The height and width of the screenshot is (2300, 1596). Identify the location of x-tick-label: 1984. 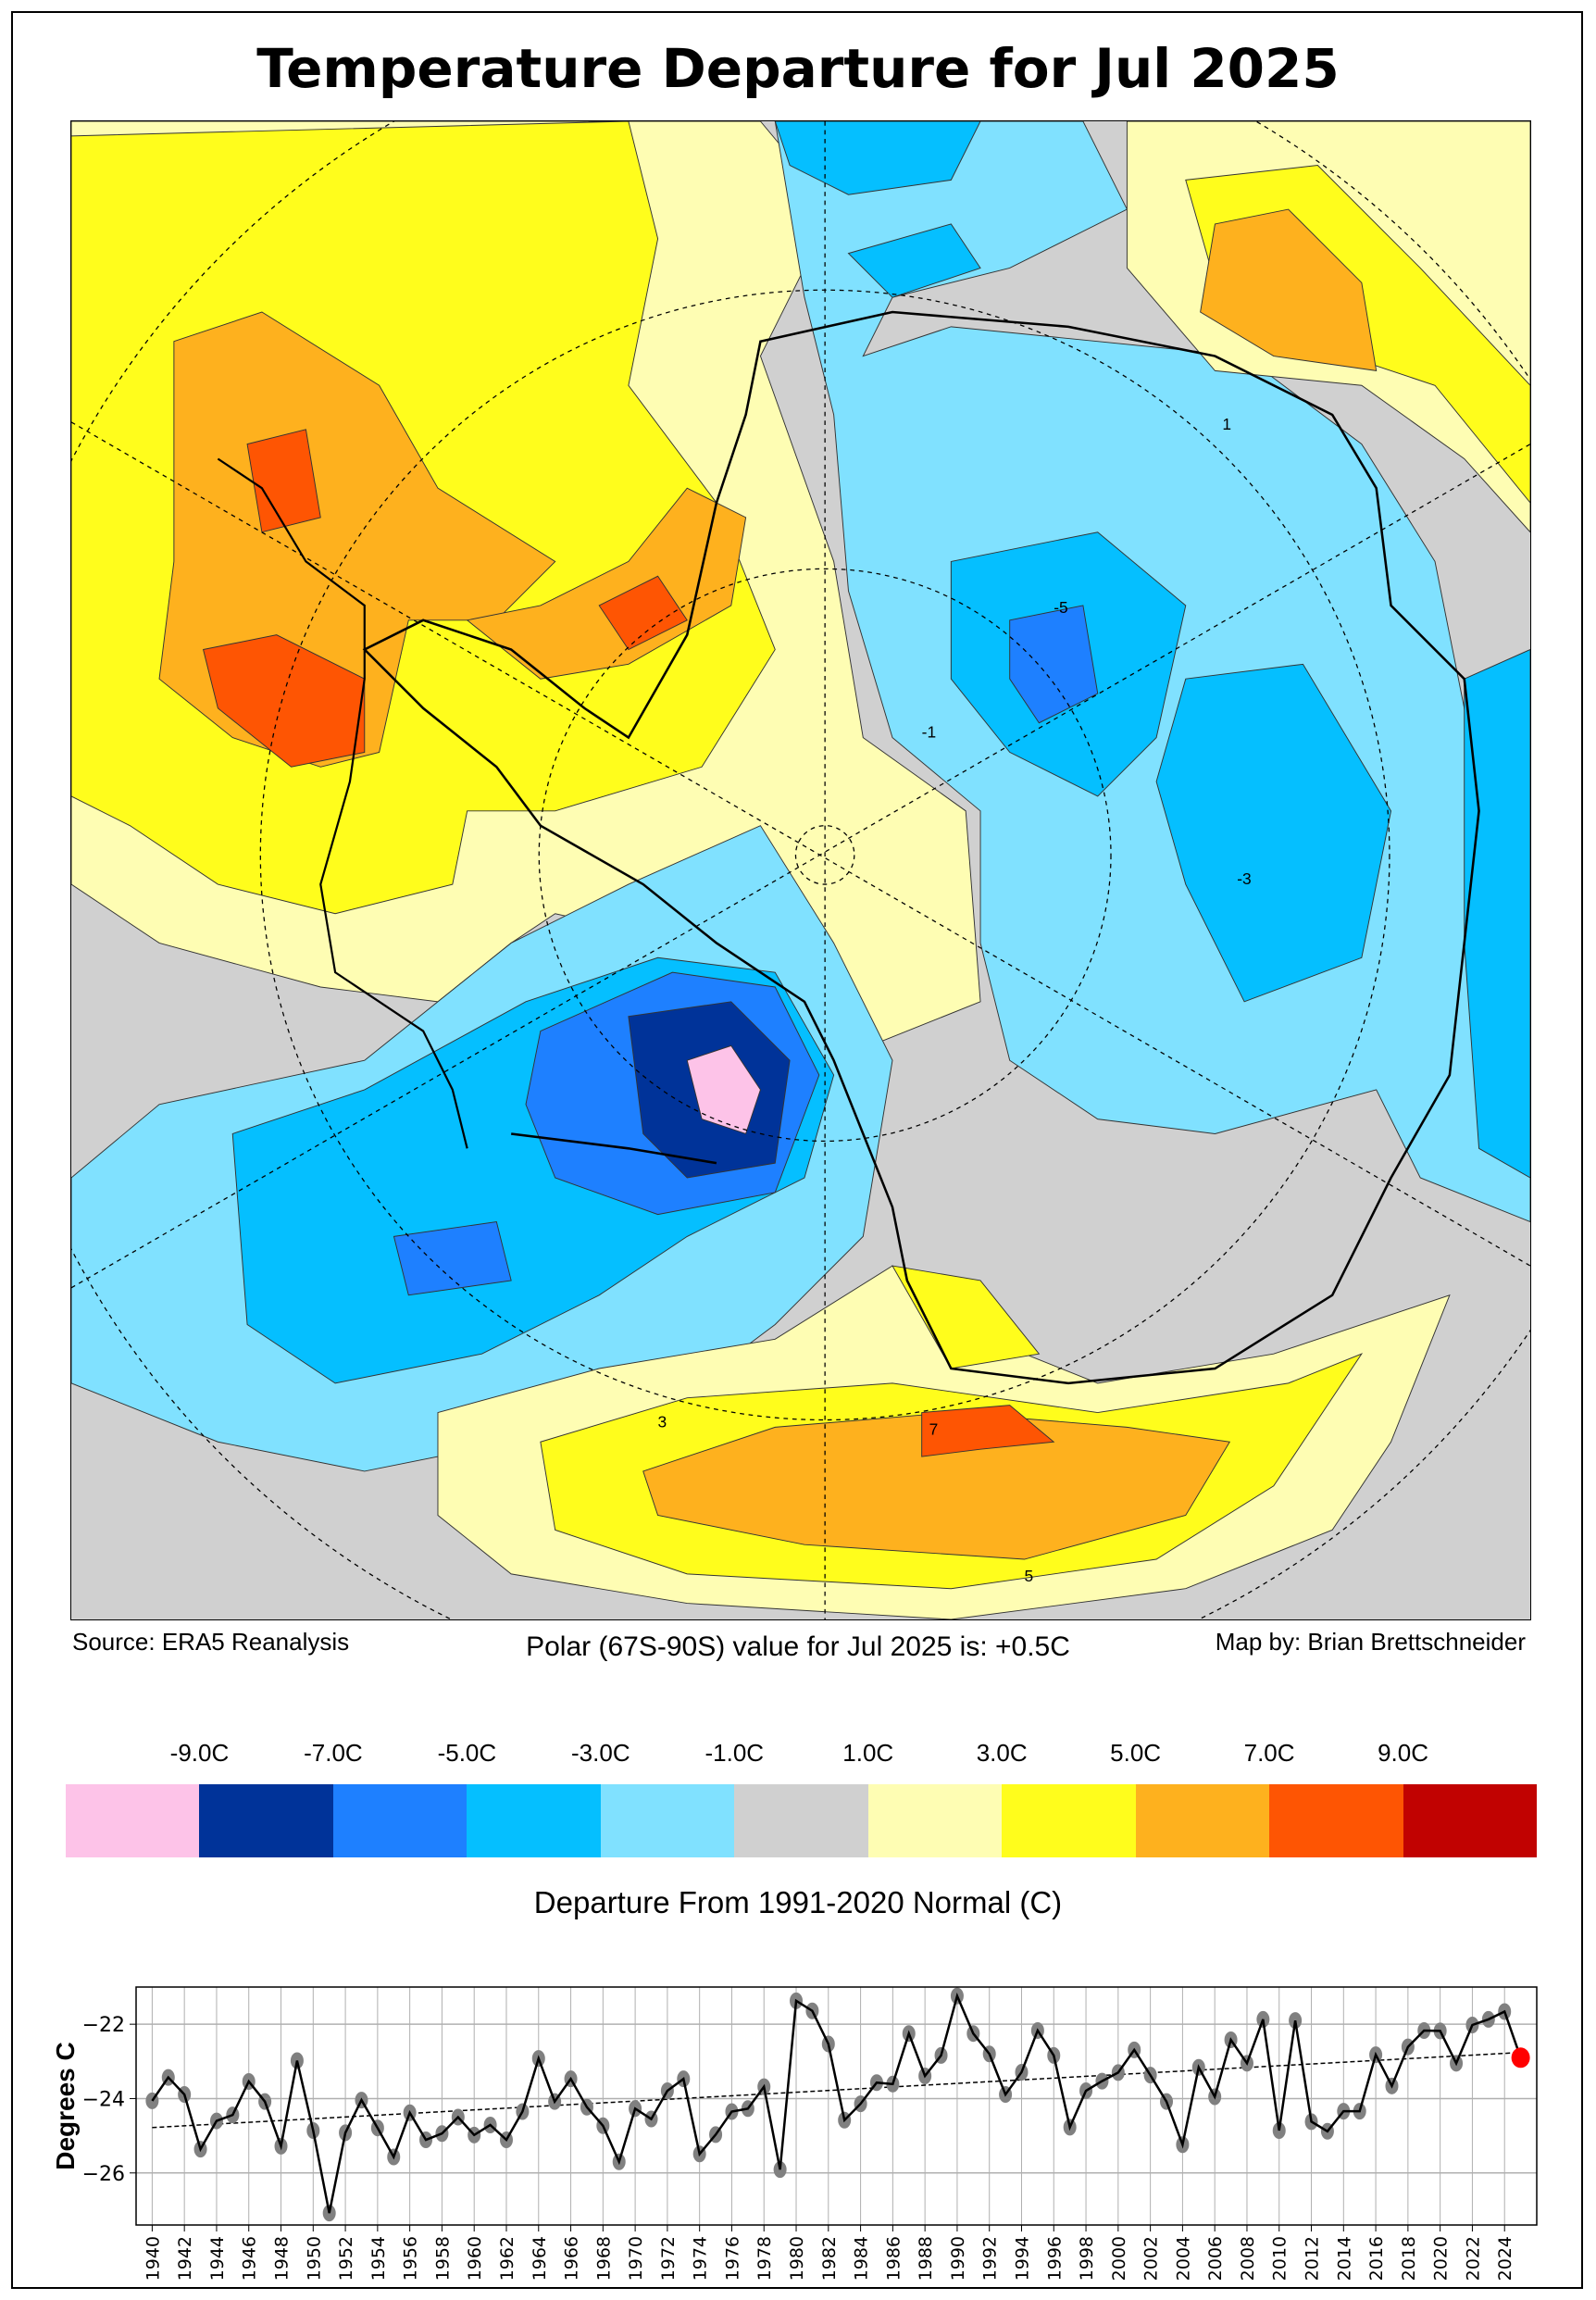
(862, 2259).